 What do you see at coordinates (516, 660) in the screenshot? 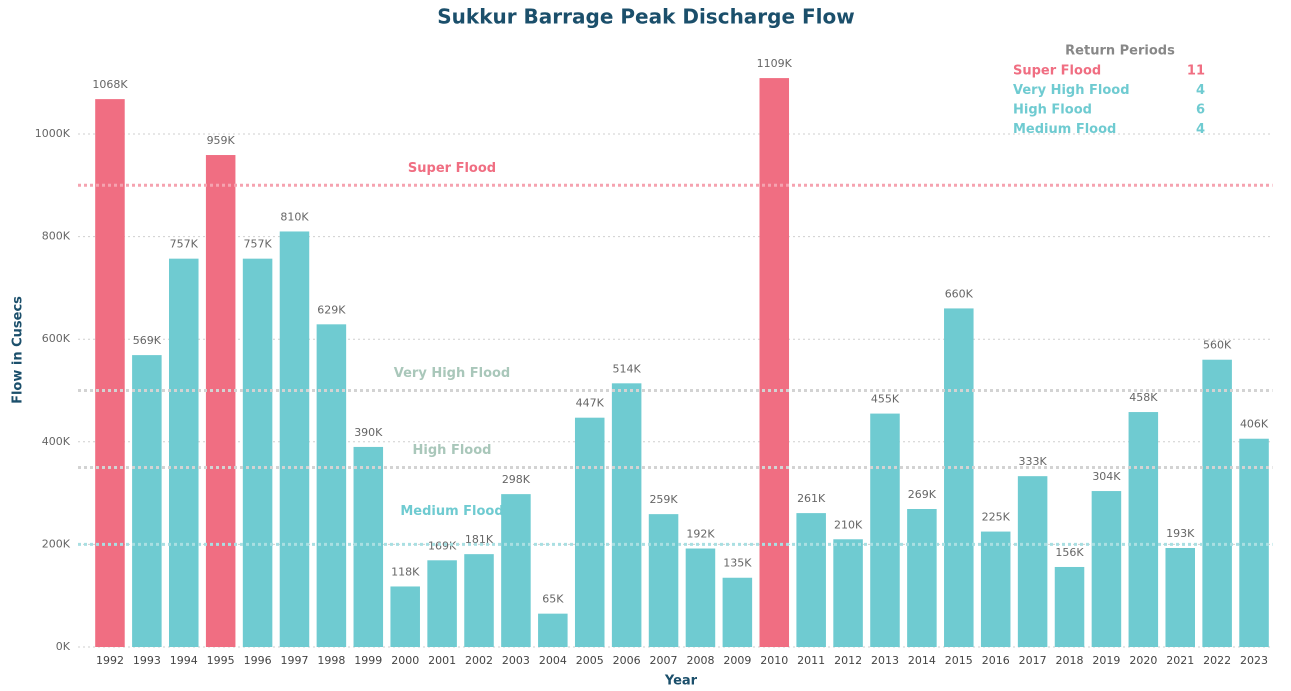
I see `x-tick-label: 2003` at bounding box center [516, 660].